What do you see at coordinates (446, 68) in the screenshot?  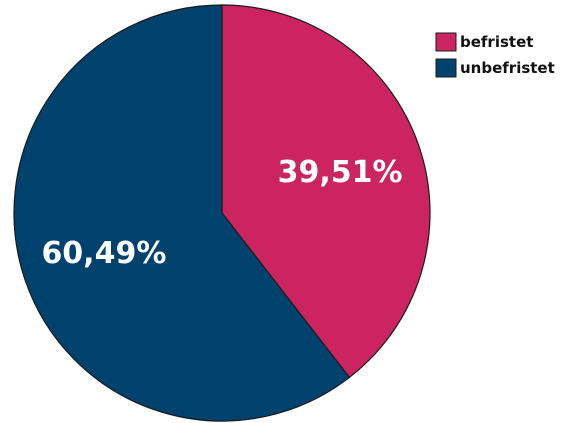 I see `legend-swatch-unbefristet` at bounding box center [446, 68].